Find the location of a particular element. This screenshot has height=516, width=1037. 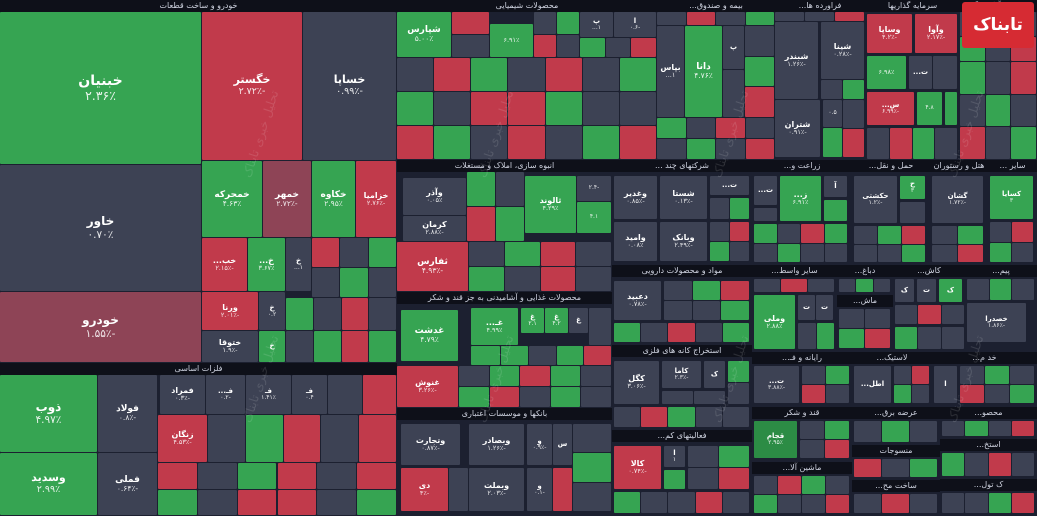

stock-tile: غ ۲.۱ is located at coordinates (532, 320).